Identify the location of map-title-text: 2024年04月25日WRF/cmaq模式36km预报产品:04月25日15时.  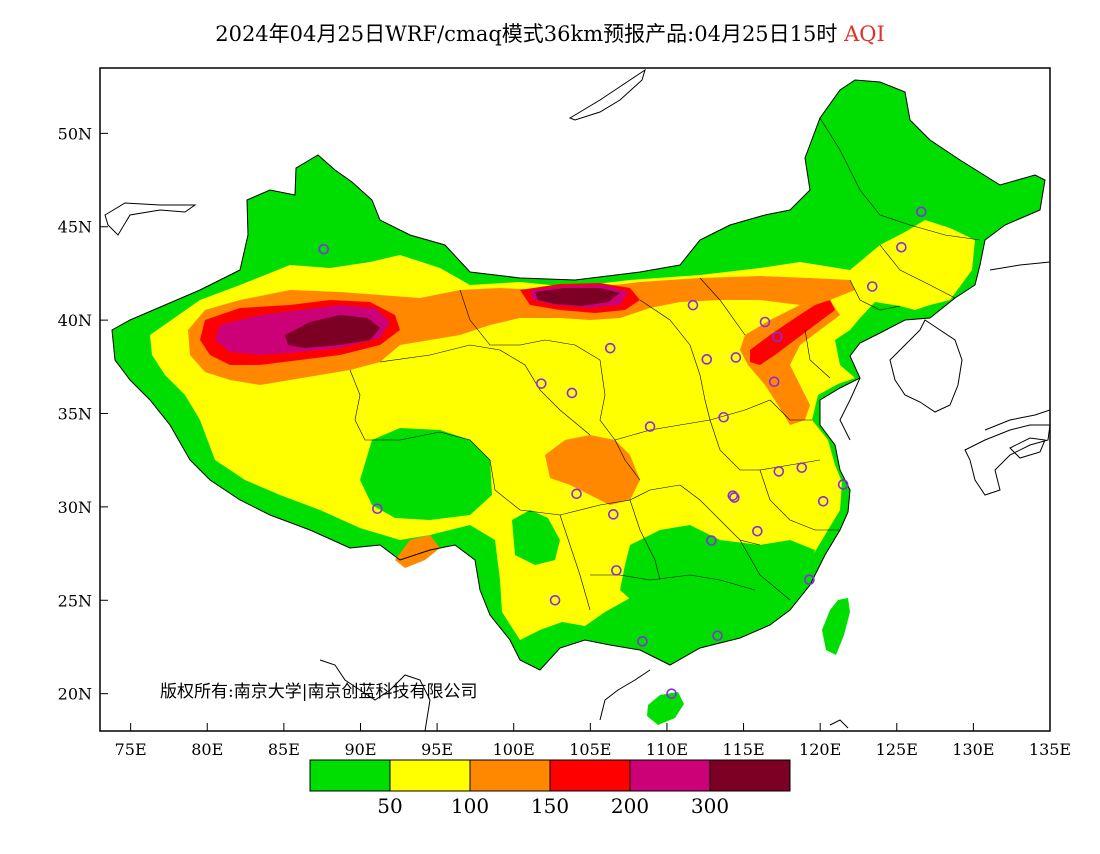
(526, 34).